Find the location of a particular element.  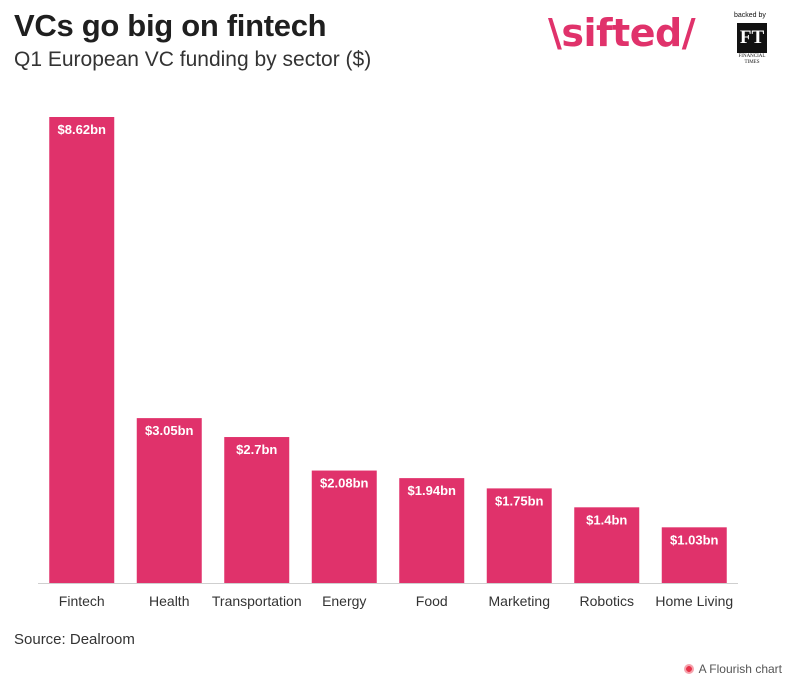

x-tick-label: Health is located at coordinates (169, 601).